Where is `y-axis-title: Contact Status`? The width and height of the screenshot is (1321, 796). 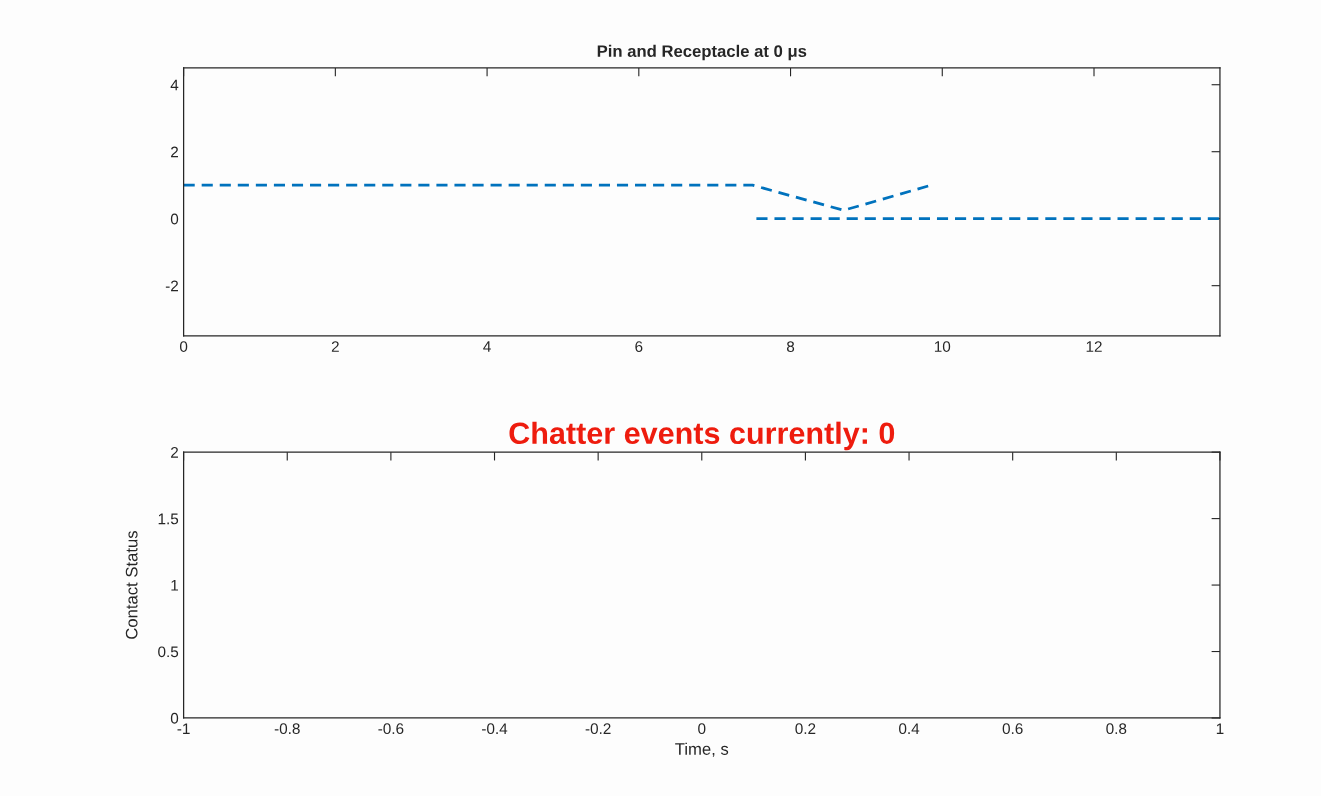 y-axis-title: Contact Status is located at coordinates (131, 585).